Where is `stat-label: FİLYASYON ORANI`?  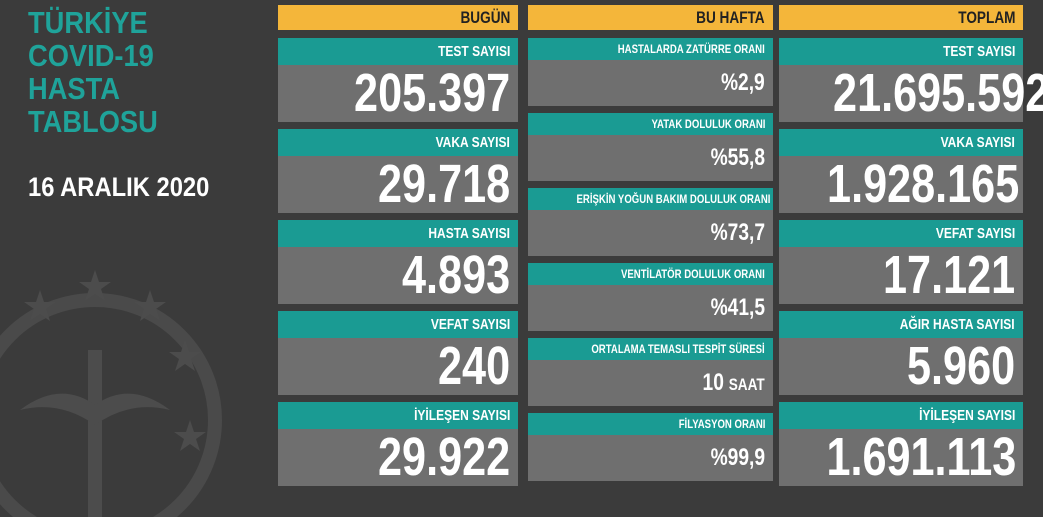
stat-label: FİLYASYON ORANI is located at coordinates (650, 424).